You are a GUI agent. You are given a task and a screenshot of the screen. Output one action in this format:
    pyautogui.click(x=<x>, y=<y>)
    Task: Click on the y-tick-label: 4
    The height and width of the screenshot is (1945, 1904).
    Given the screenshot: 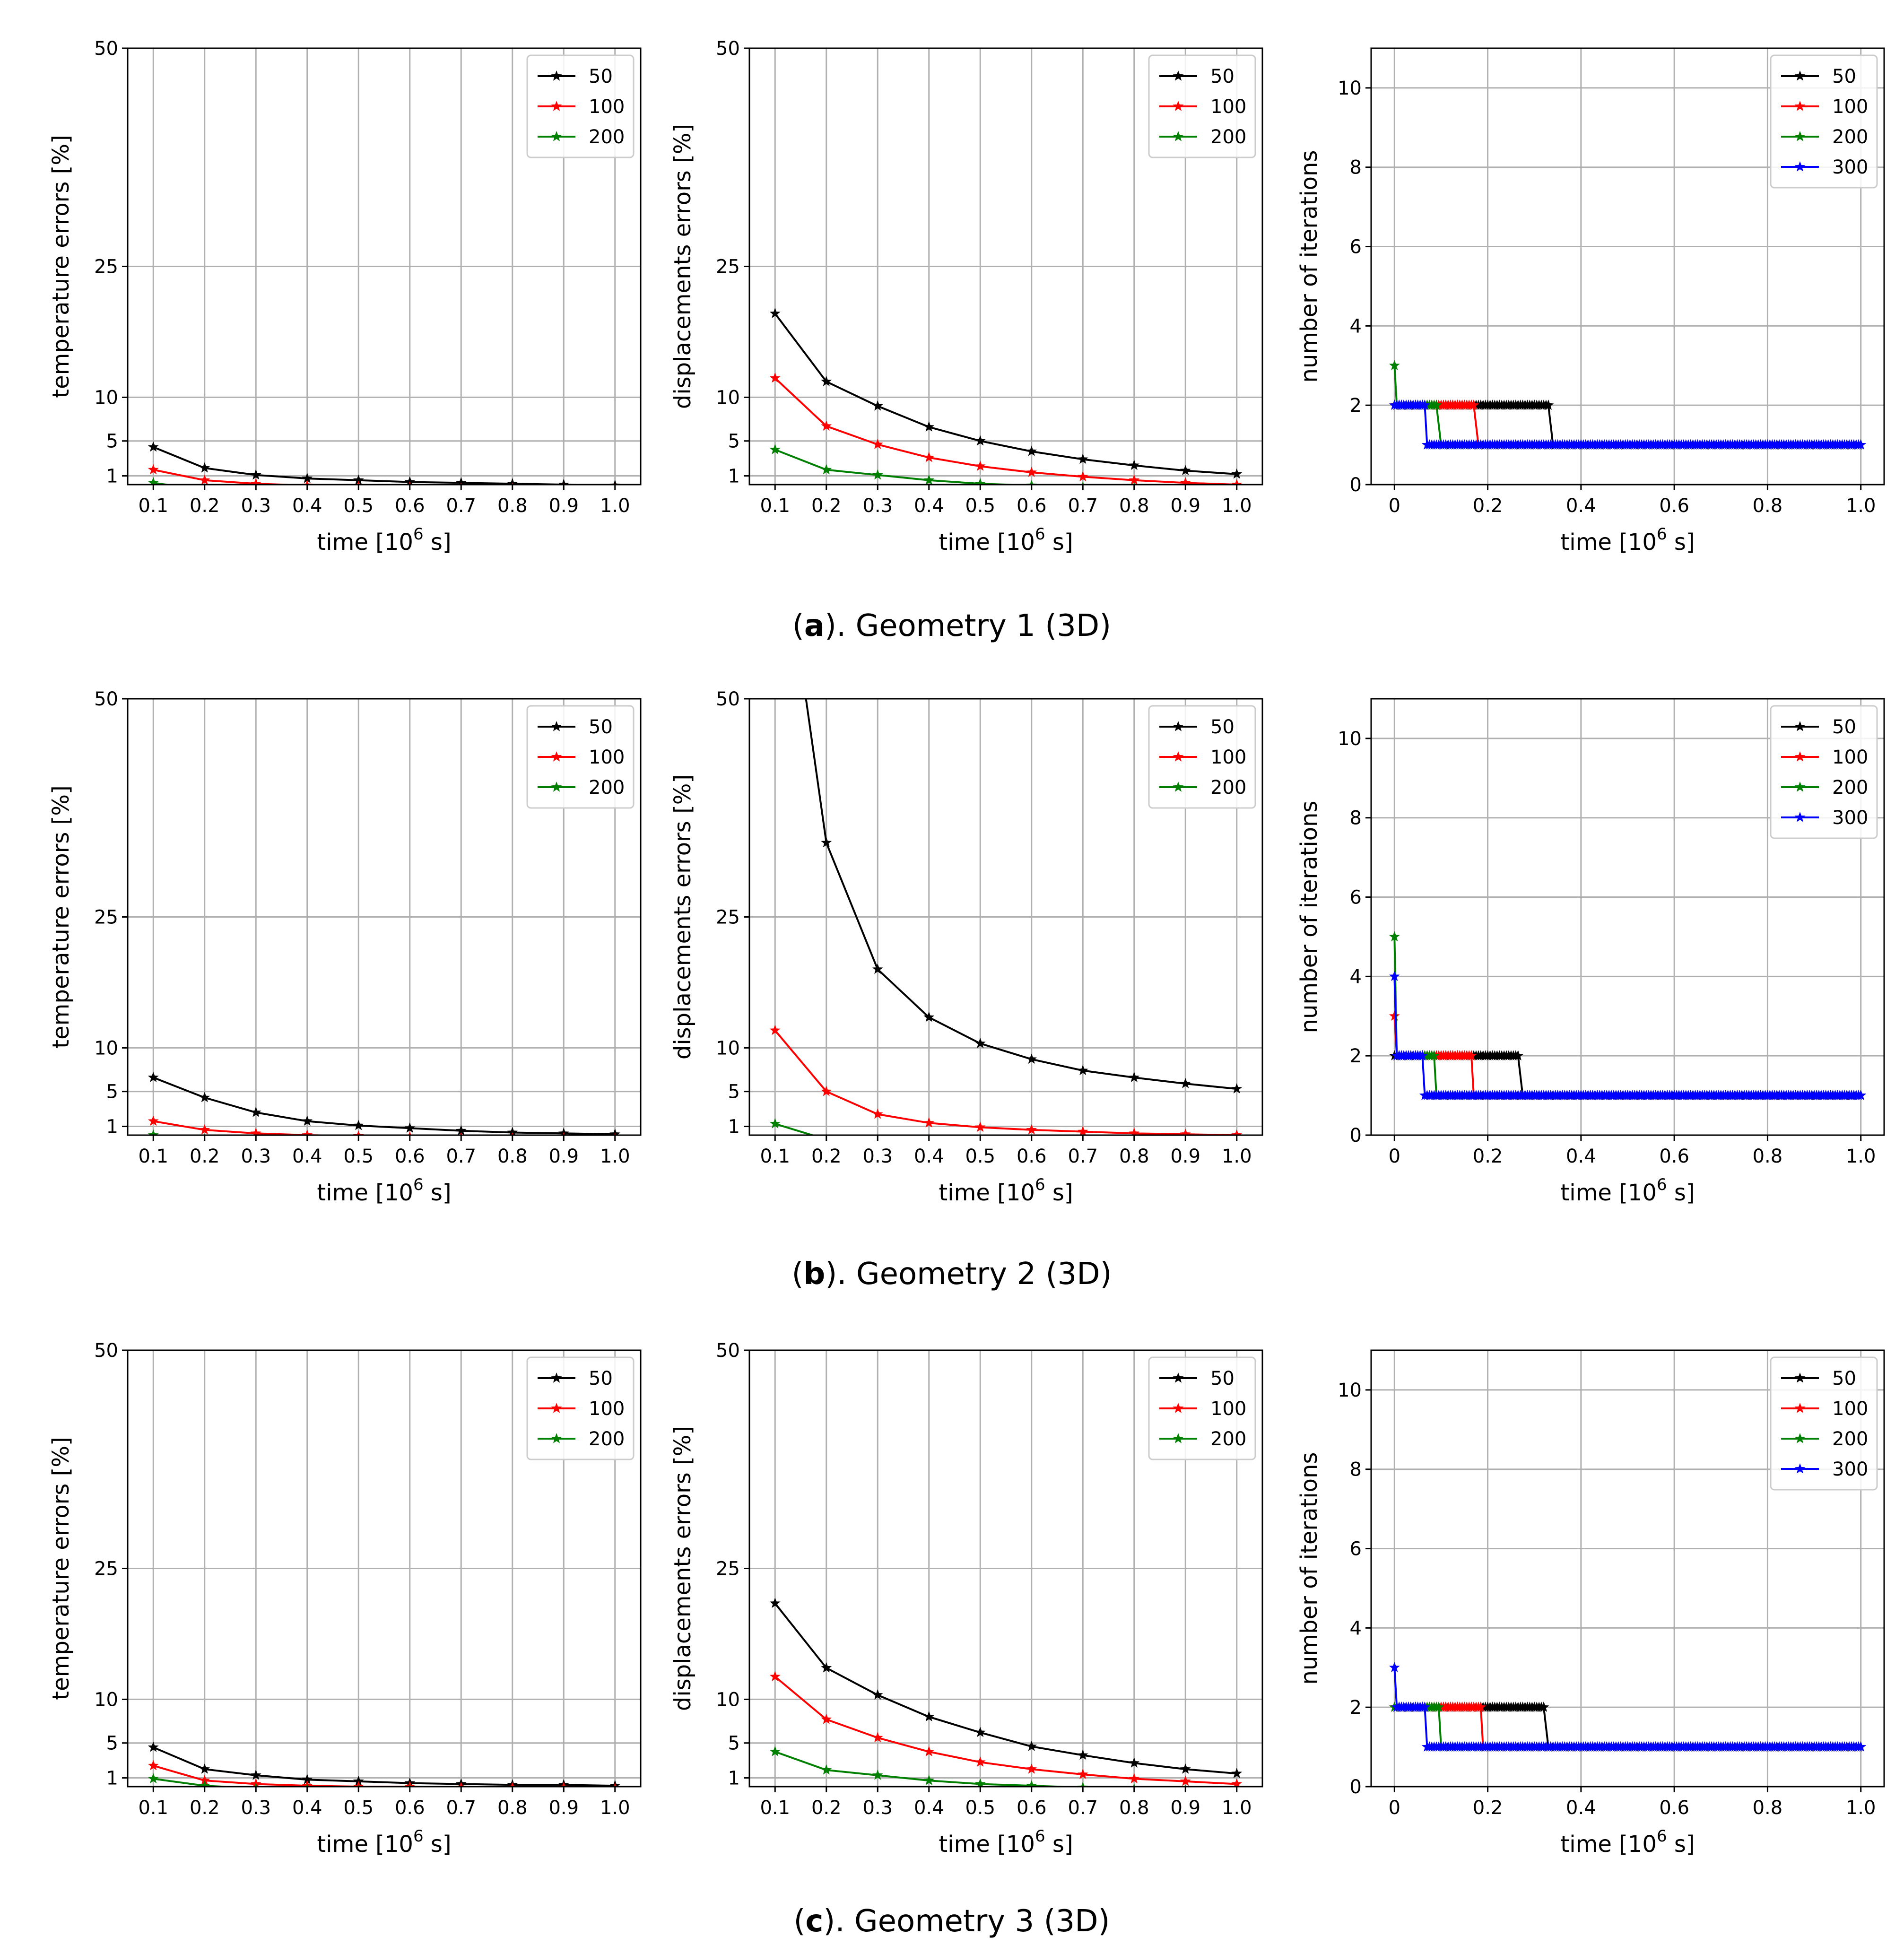 What is the action you would take?
    pyautogui.click(x=1356, y=1628)
    